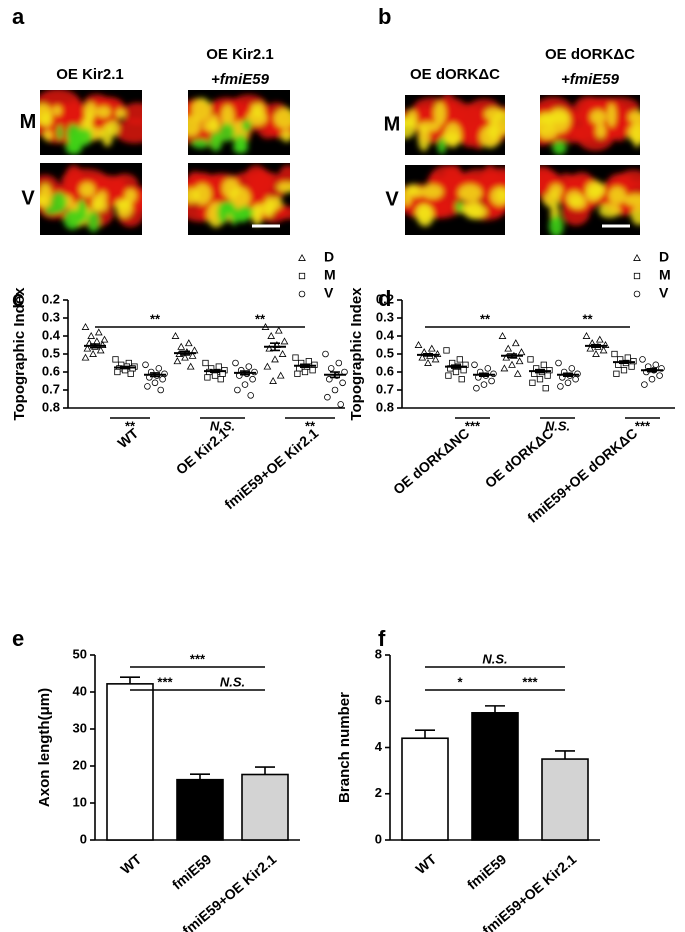  I want to click on y-tick-label: 20, so click(80, 764).